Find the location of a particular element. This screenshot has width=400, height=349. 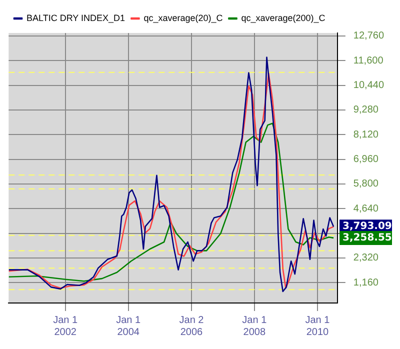

y-tick-label: 6,960 is located at coordinates (366, 160).